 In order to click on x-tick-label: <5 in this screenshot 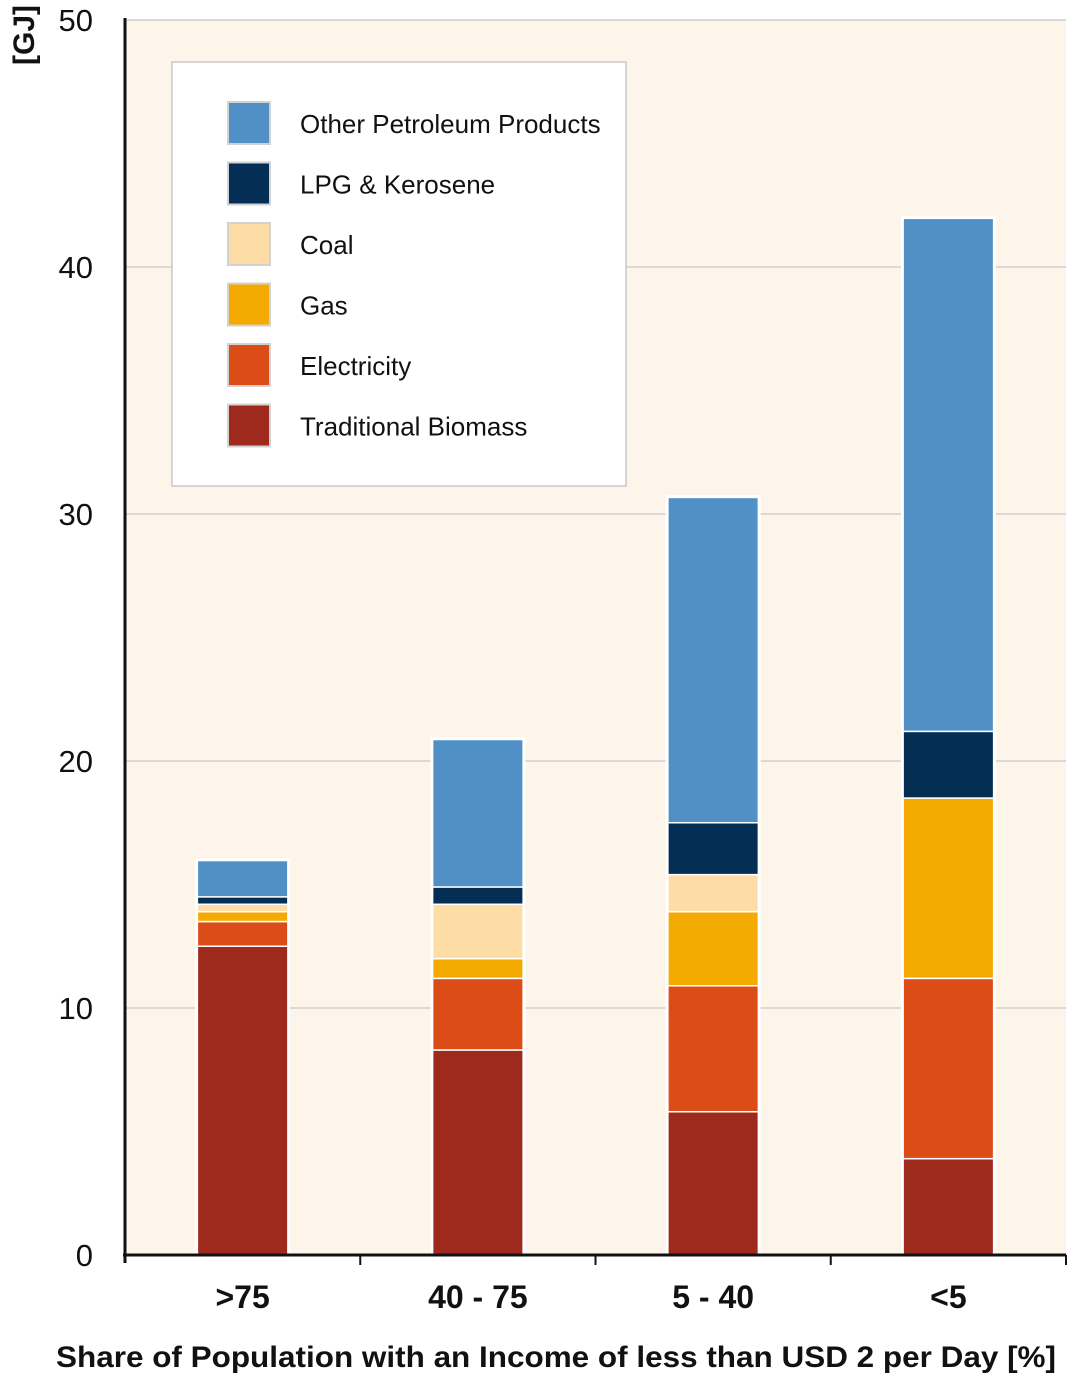, I will do `click(948, 1297)`.